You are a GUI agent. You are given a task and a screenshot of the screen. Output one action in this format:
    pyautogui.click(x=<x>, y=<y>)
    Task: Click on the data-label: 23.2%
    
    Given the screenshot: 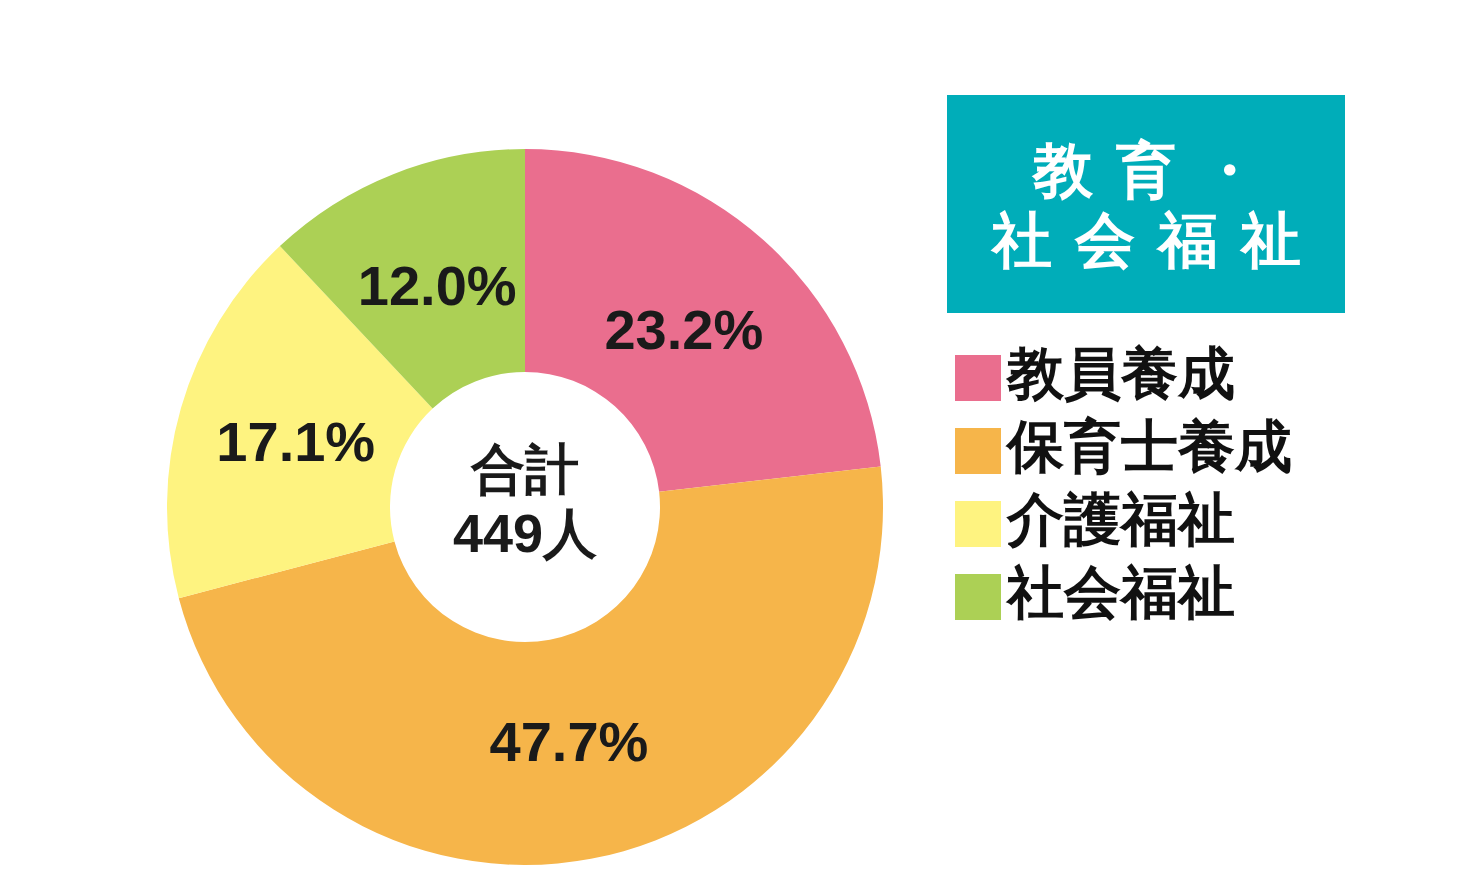 What is the action you would take?
    pyautogui.click(x=684, y=329)
    